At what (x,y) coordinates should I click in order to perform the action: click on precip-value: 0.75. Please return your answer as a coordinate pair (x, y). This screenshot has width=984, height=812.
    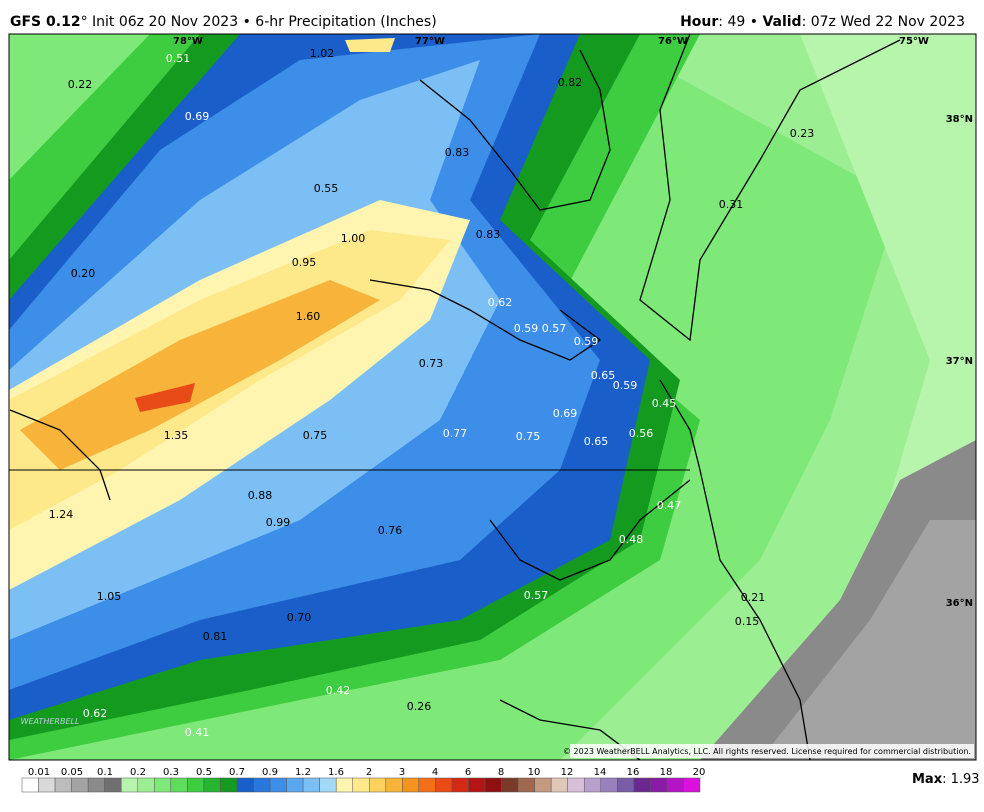
    Looking at the image, I should click on (528, 436).